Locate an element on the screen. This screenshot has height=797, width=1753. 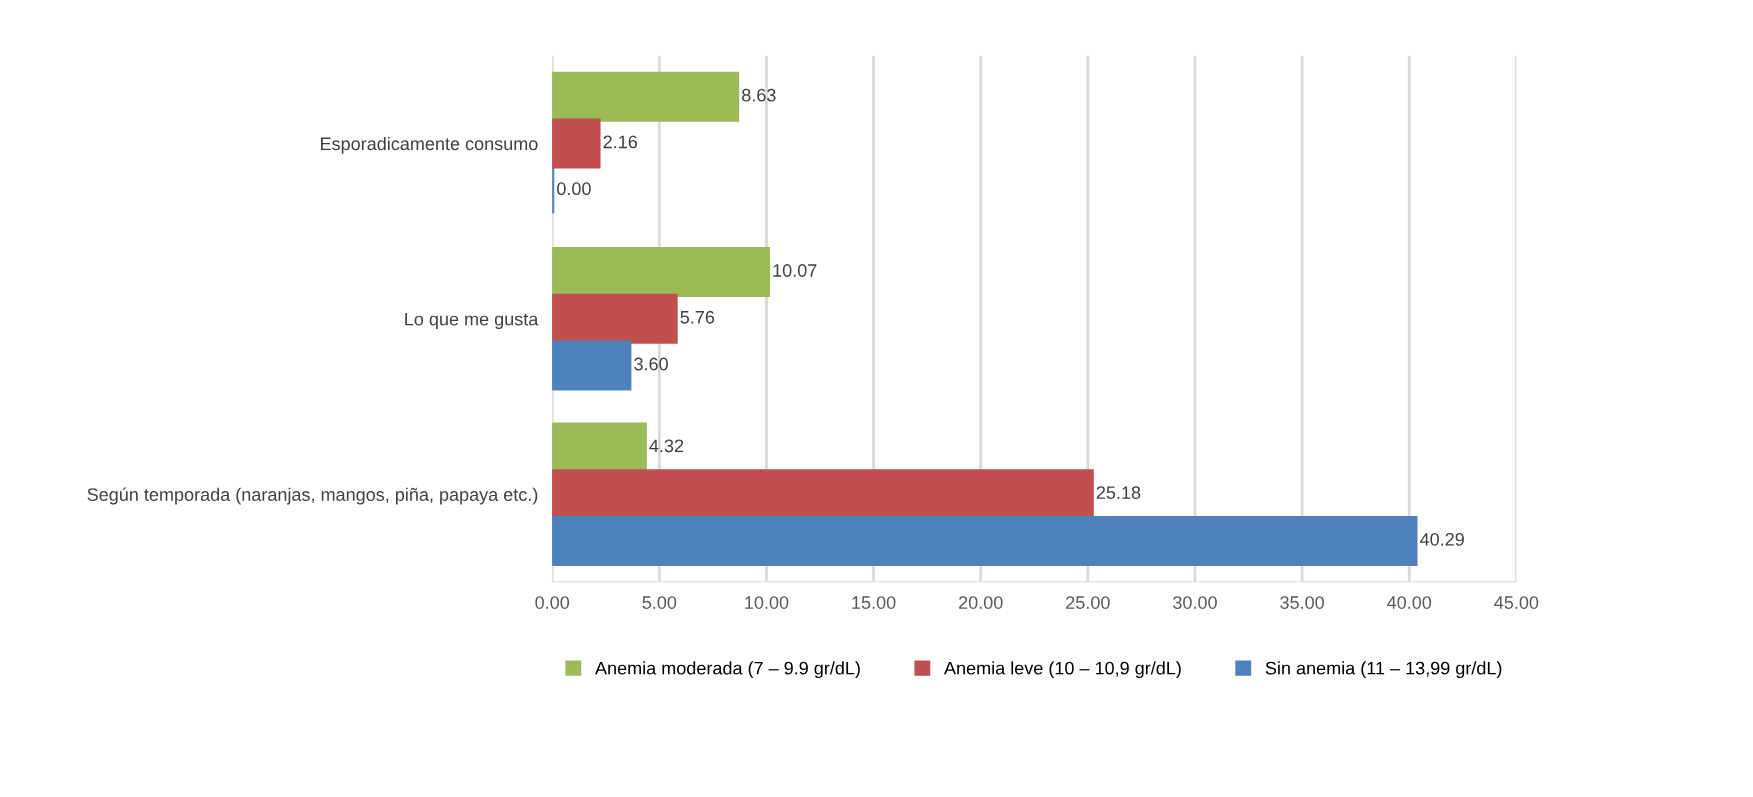
data-label: 25.18 is located at coordinates (1118, 492).